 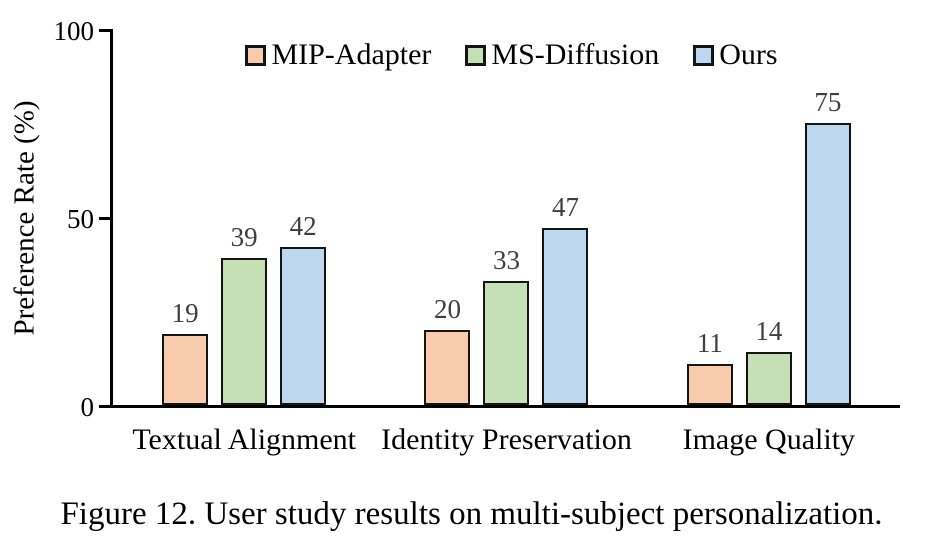 What do you see at coordinates (244, 439) in the screenshot?
I see `x-category-label: Textual Alignment` at bounding box center [244, 439].